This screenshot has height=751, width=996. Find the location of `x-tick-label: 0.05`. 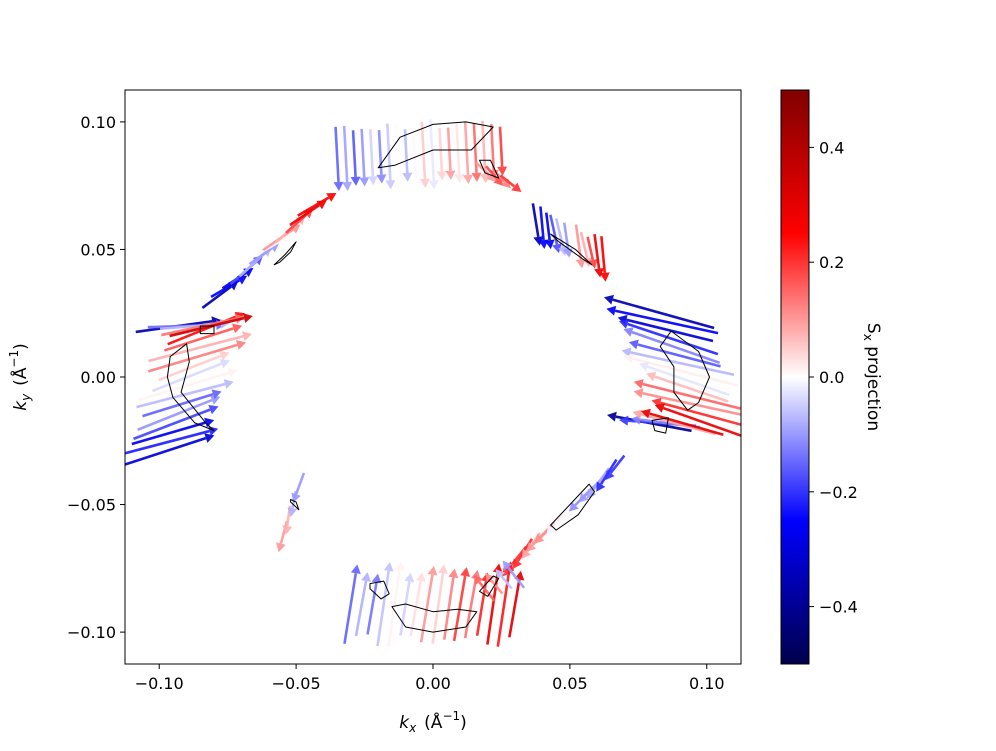

x-tick-label: 0.05 is located at coordinates (570, 683).